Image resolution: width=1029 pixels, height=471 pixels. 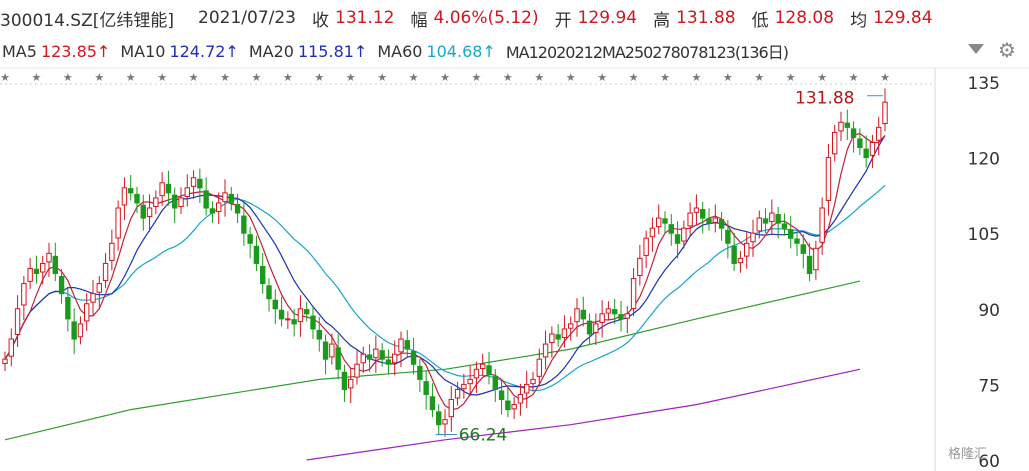 What do you see at coordinates (461, 51) in the screenshot?
I see `ma60-value: 104.68↑` at bounding box center [461, 51].